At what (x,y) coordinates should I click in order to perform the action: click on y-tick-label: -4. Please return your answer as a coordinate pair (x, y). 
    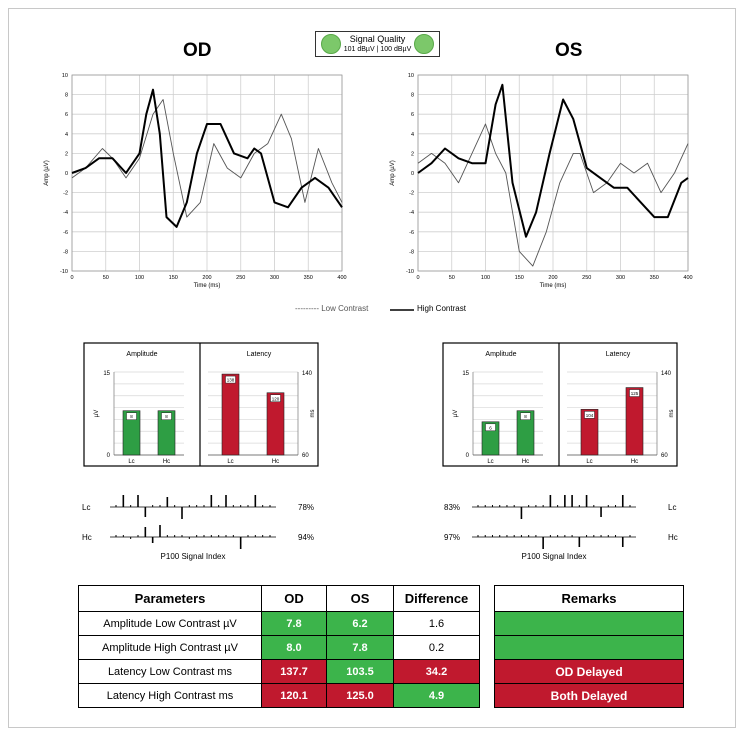
    Looking at the image, I should click on (411, 213).